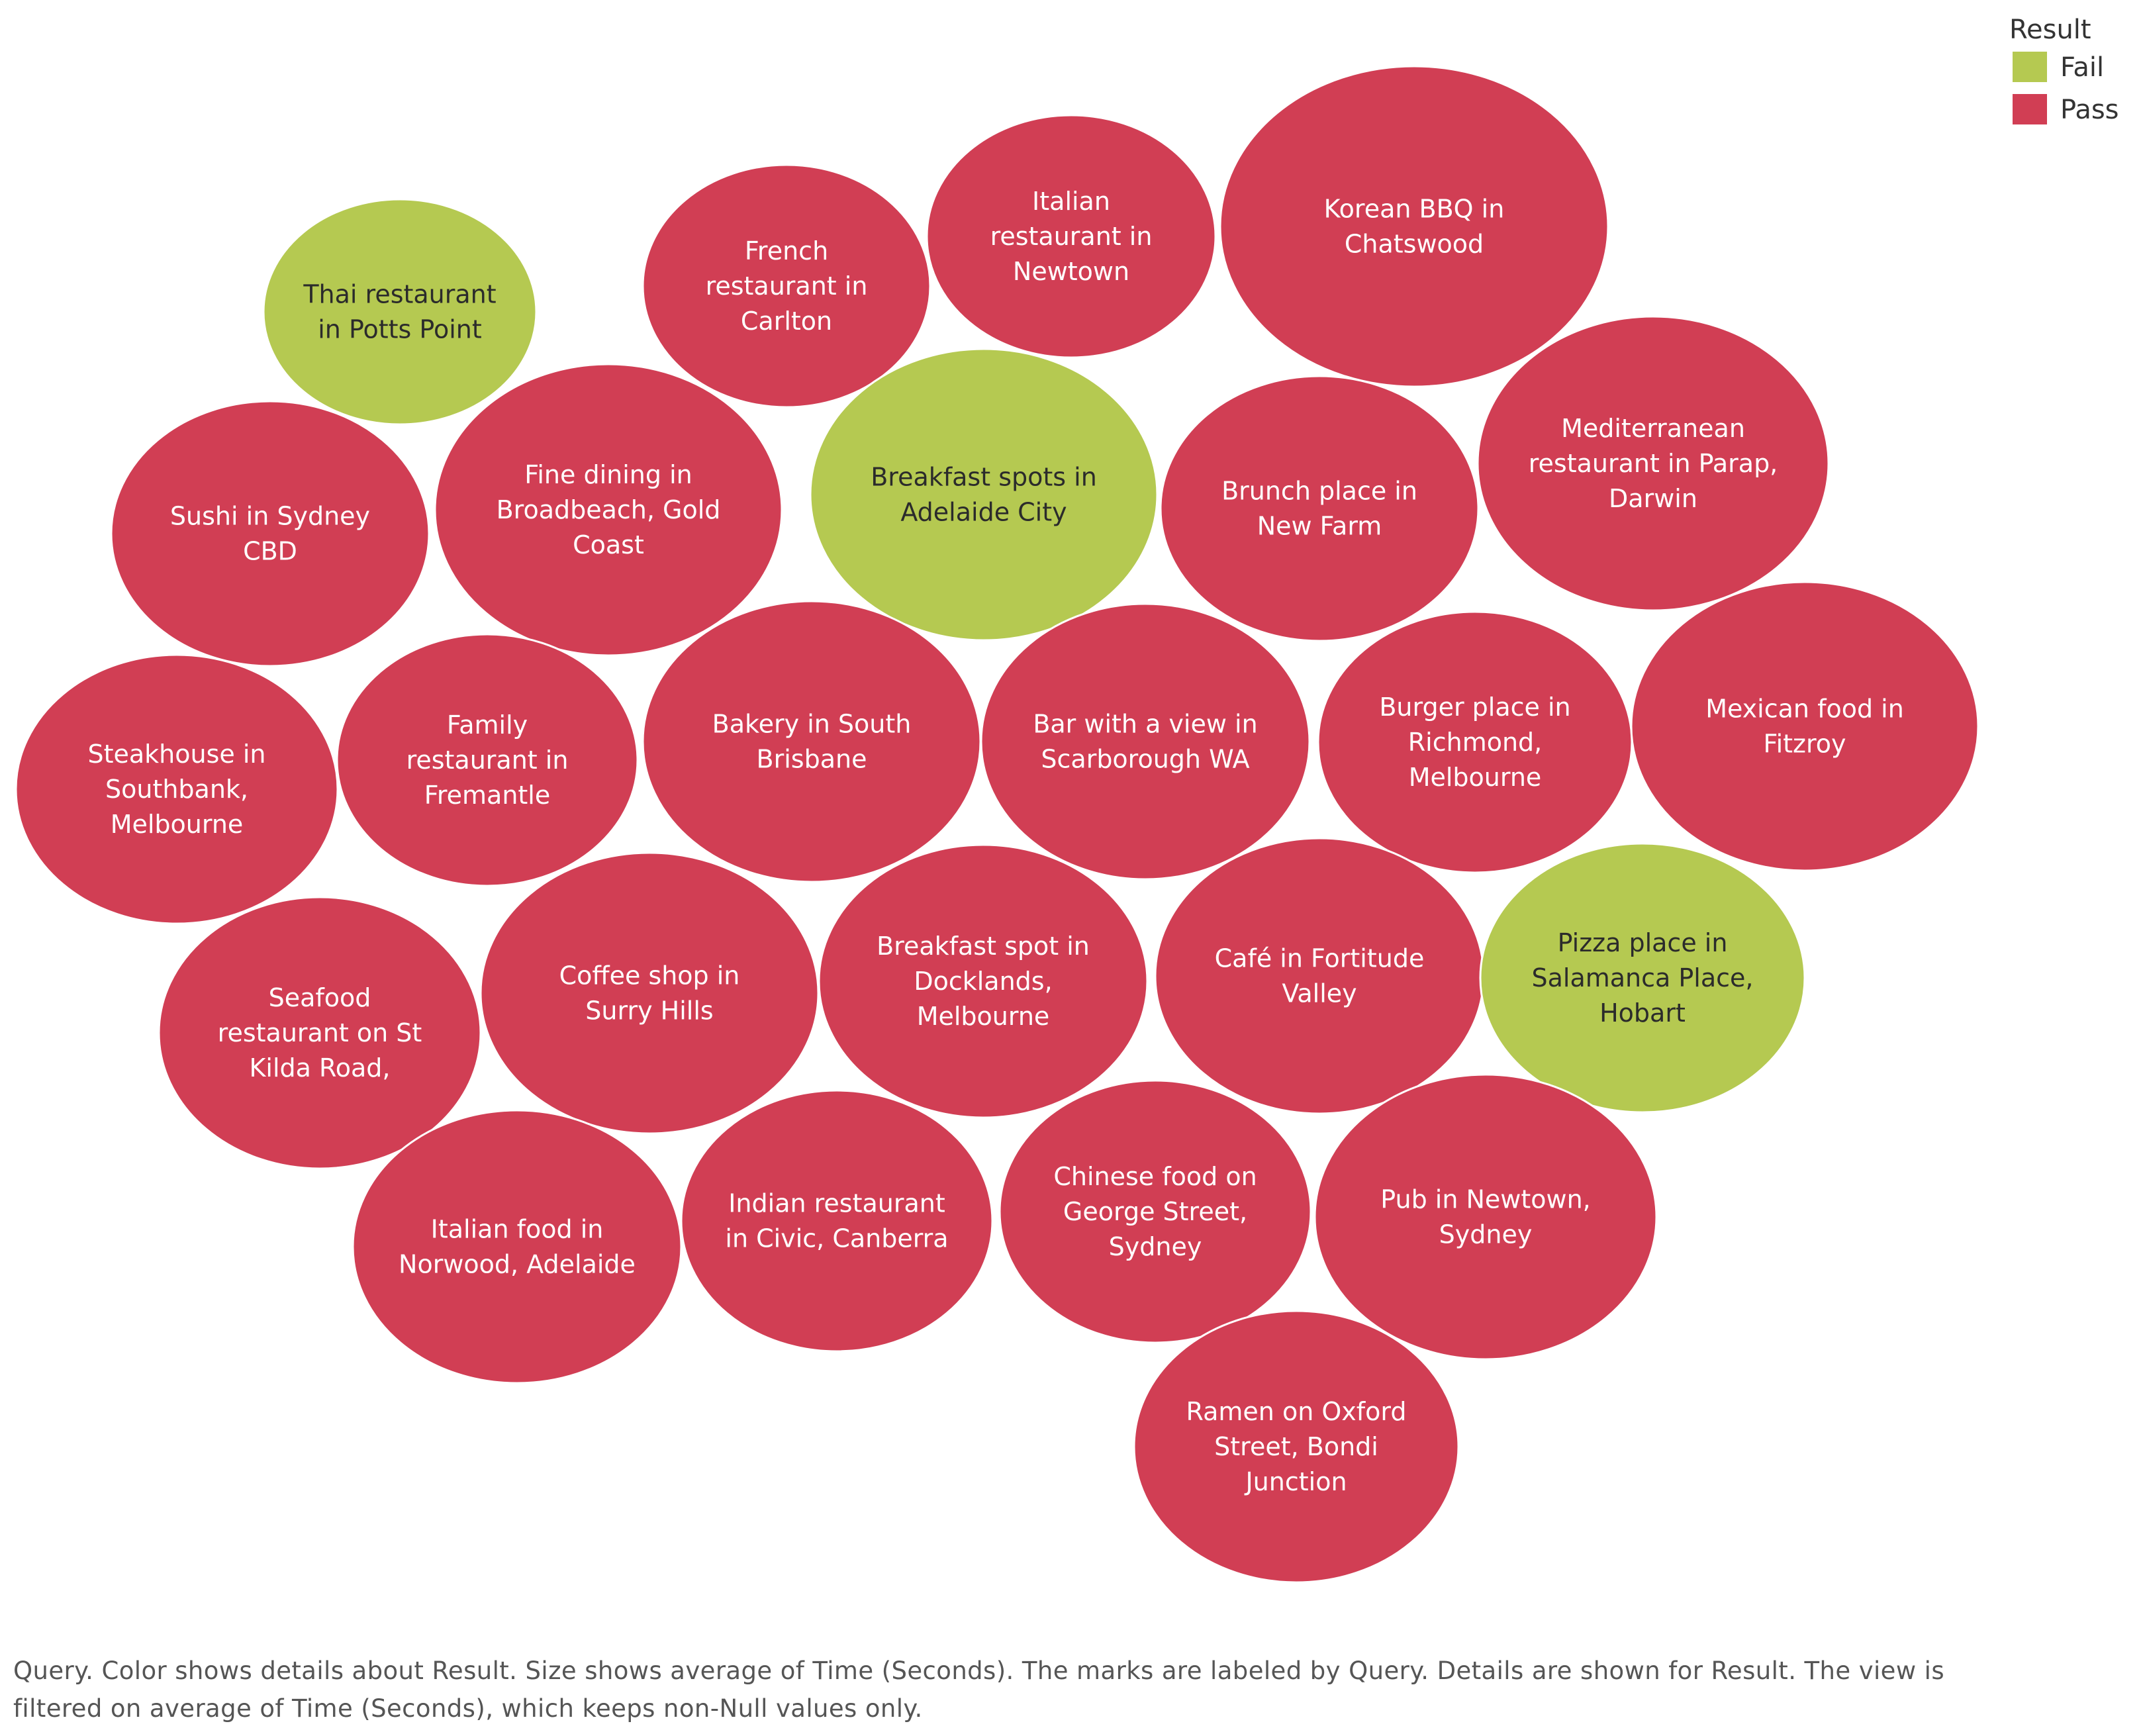 Image resolution: width=2143 pixels, height=1736 pixels. I want to click on bubble-label: restaurant on St, so click(320, 1032).